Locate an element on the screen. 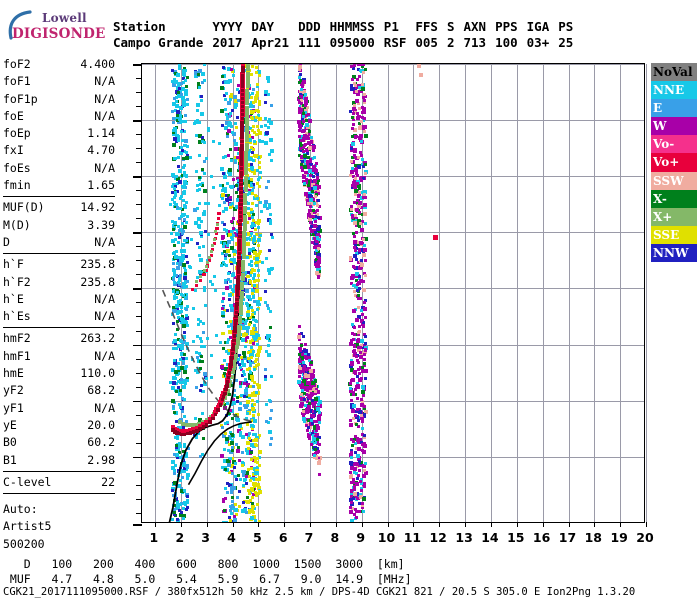  doppler-legend: NoVal NNE E W Vo- Vo+ SSW X- X+ SSE NNW is located at coordinates (674, 163).